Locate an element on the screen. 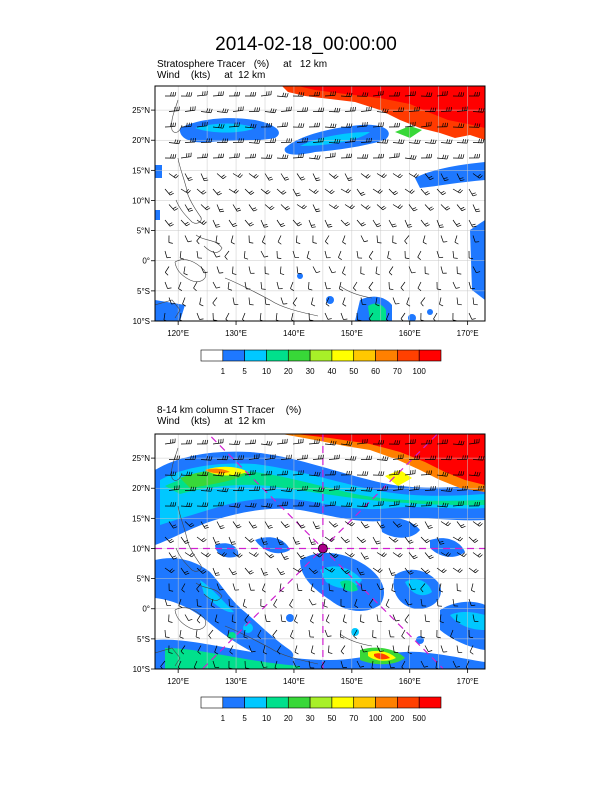 The image size is (612, 792). lat-tick-label: 5°S is located at coordinates (143, 639).